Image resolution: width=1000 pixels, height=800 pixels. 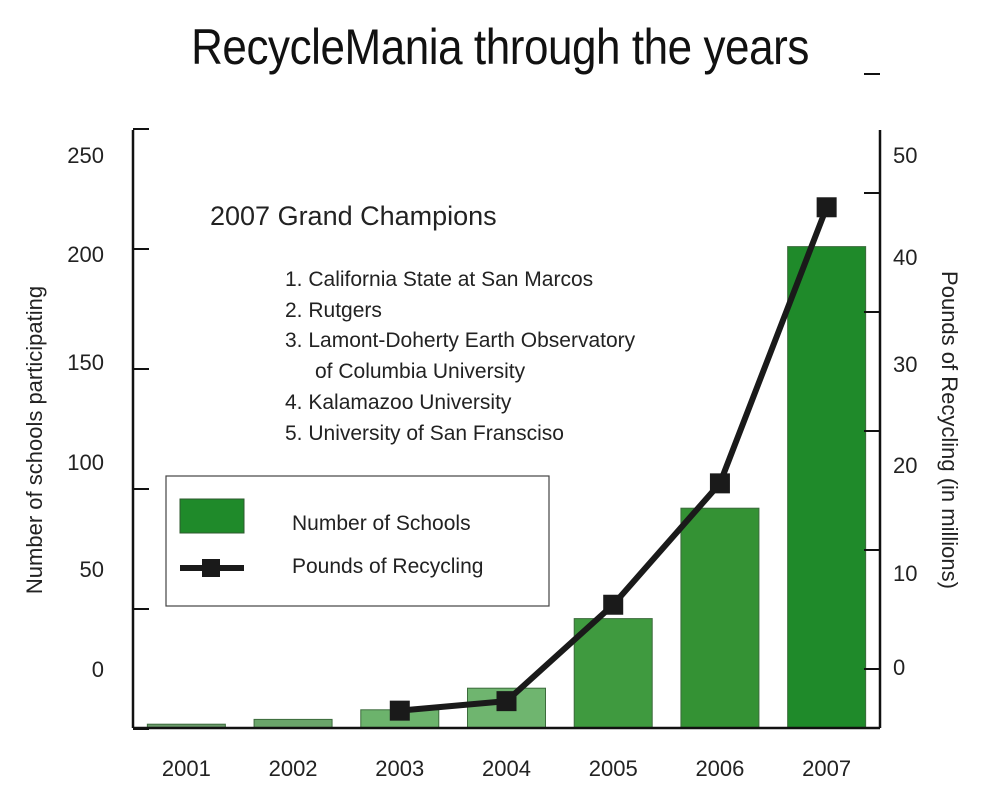 What do you see at coordinates (211, 568) in the screenshot?
I see `legend-marker-swatch` at bounding box center [211, 568].